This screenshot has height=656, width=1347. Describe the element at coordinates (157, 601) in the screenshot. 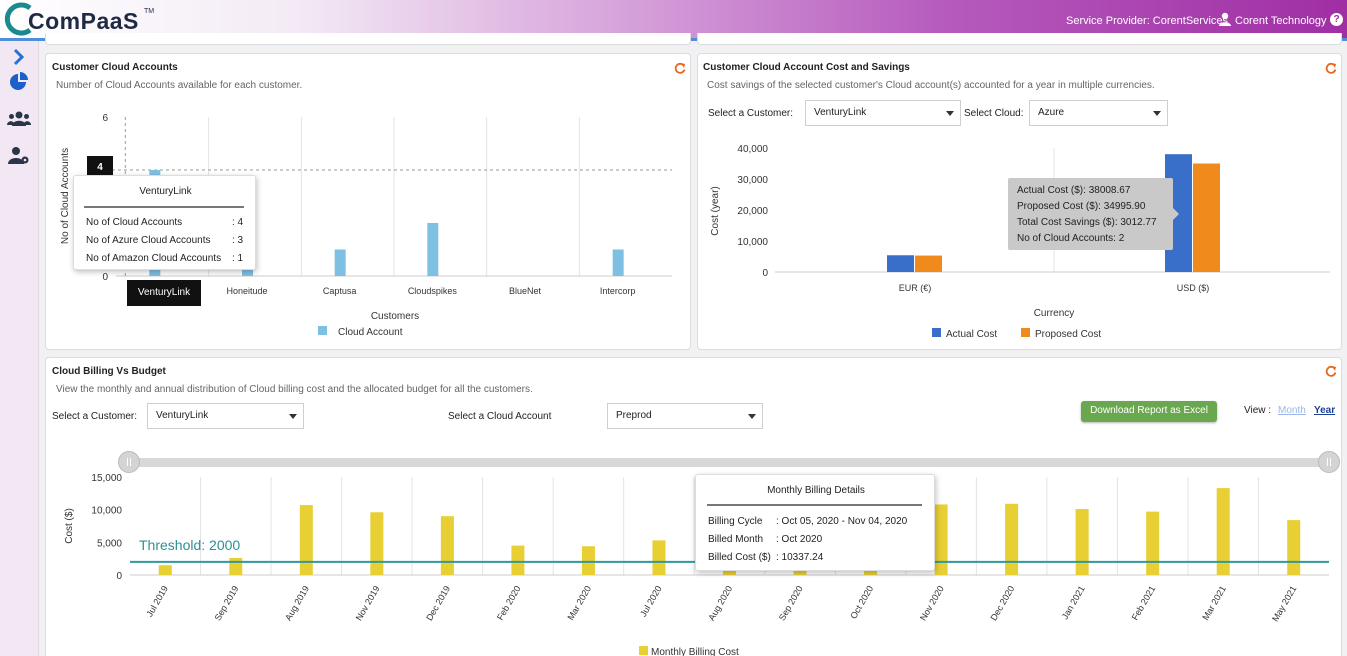

I see `x-tick-label: Jul 2019` at that location.